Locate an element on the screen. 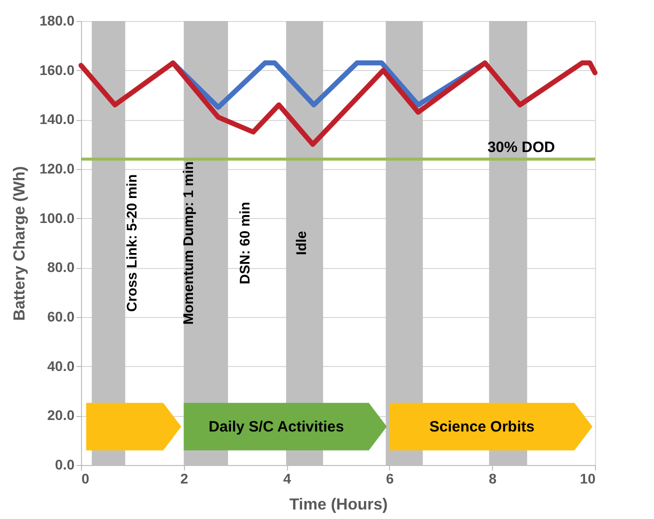  x-axis-title: Time (Hours) is located at coordinates (338, 505).